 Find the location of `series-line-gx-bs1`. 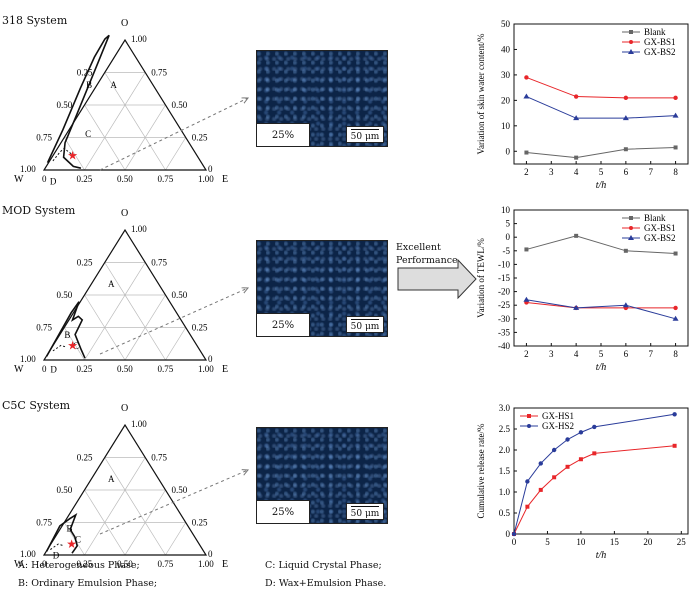

series-line-gx-bs1 is located at coordinates (601, 305).